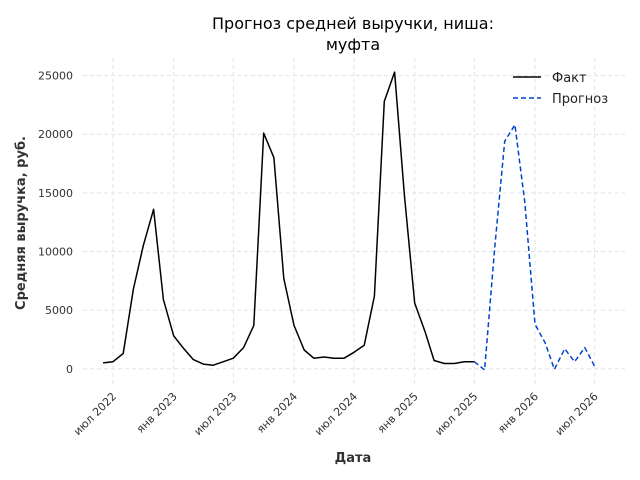 The height and width of the screenshot is (480, 640). Describe the element at coordinates (456, 414) in the screenshot. I see `x-tick-label: июл 2025` at that location.